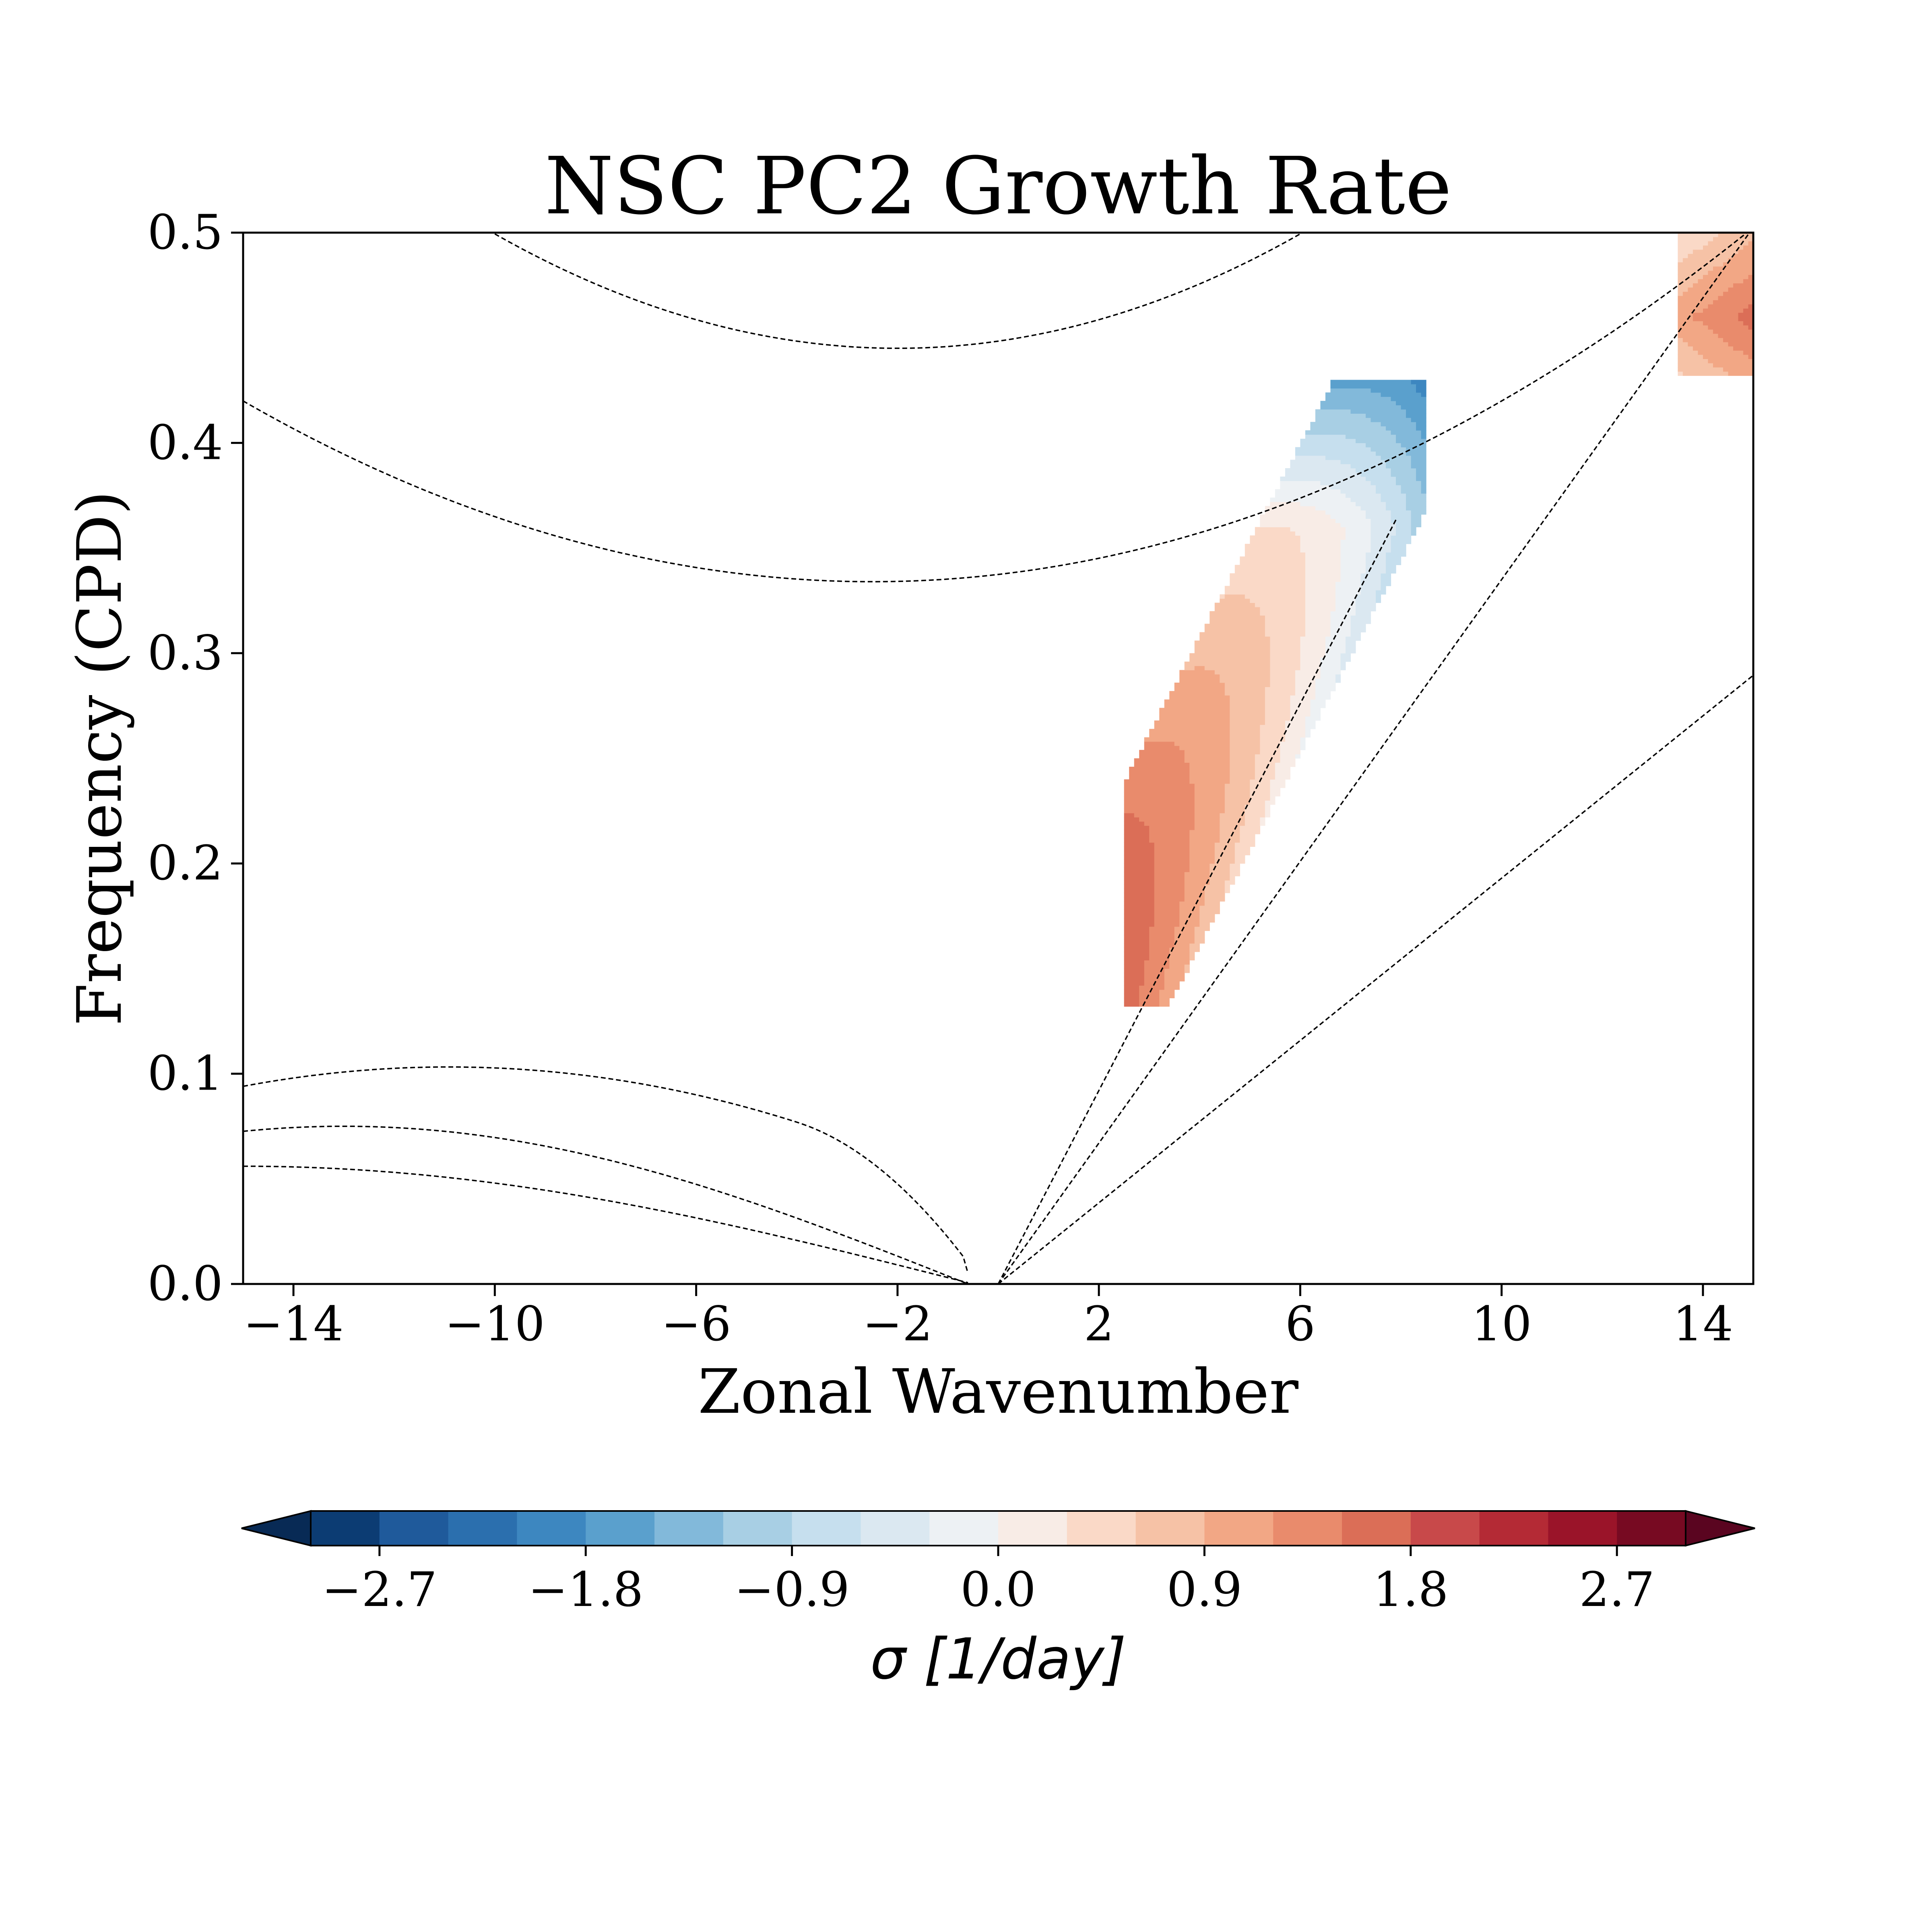 This screenshot has height=1932, width=1932. Describe the element at coordinates (195, 757) in the screenshot. I see `y-axis-ticks: 0.0 0.1 0.2 0.3 0.4 0.5` at that location.